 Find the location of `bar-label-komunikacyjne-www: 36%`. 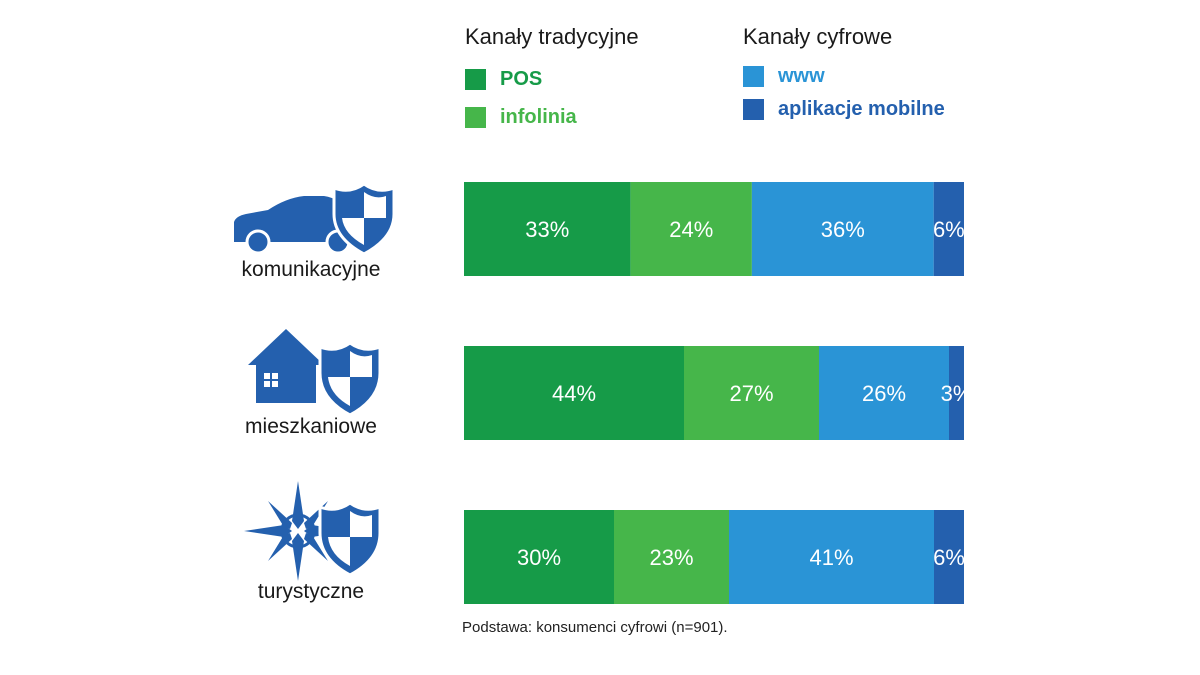

bar-label-komunikacyjne-www: 36% is located at coordinates (843, 229).